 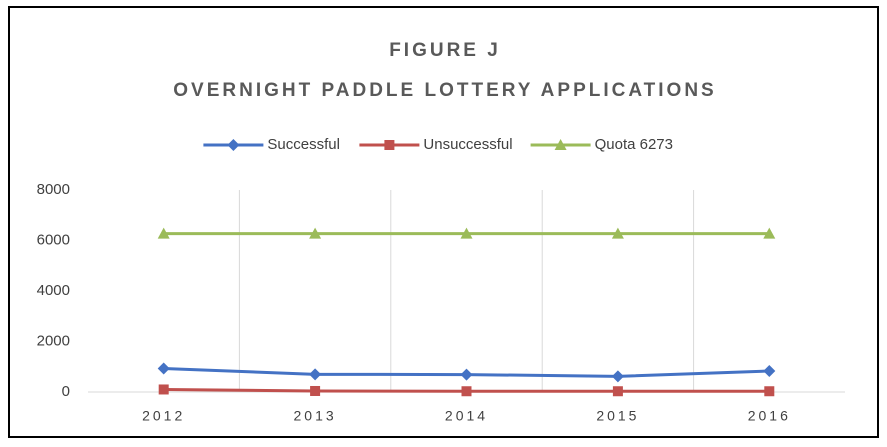 What do you see at coordinates (617, 416) in the screenshot?
I see `x-tick-label: 2015` at bounding box center [617, 416].